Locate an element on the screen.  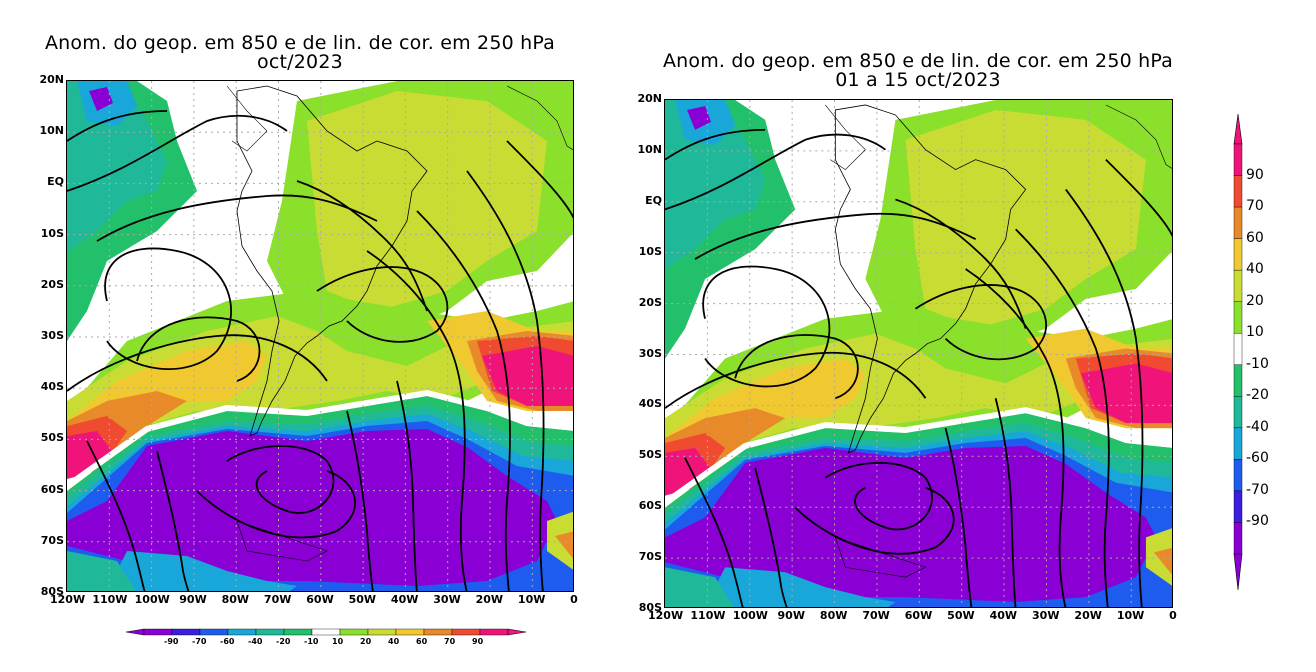
right-lat-tick-3: 10S is located at coordinates (650, 251).